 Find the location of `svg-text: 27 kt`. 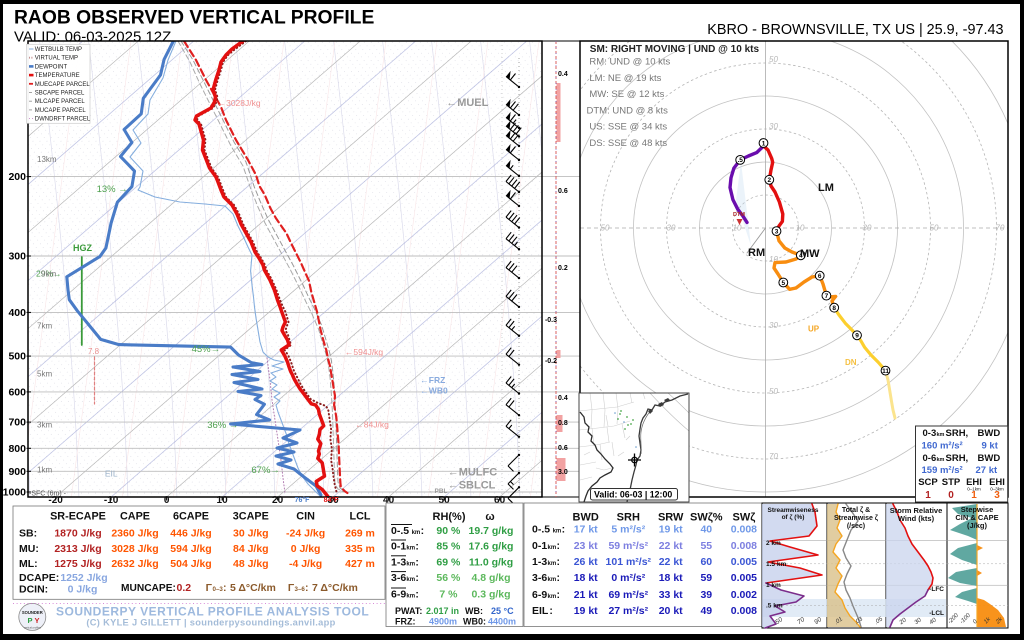

svg-text: 27 kt is located at coordinates (987, 470).